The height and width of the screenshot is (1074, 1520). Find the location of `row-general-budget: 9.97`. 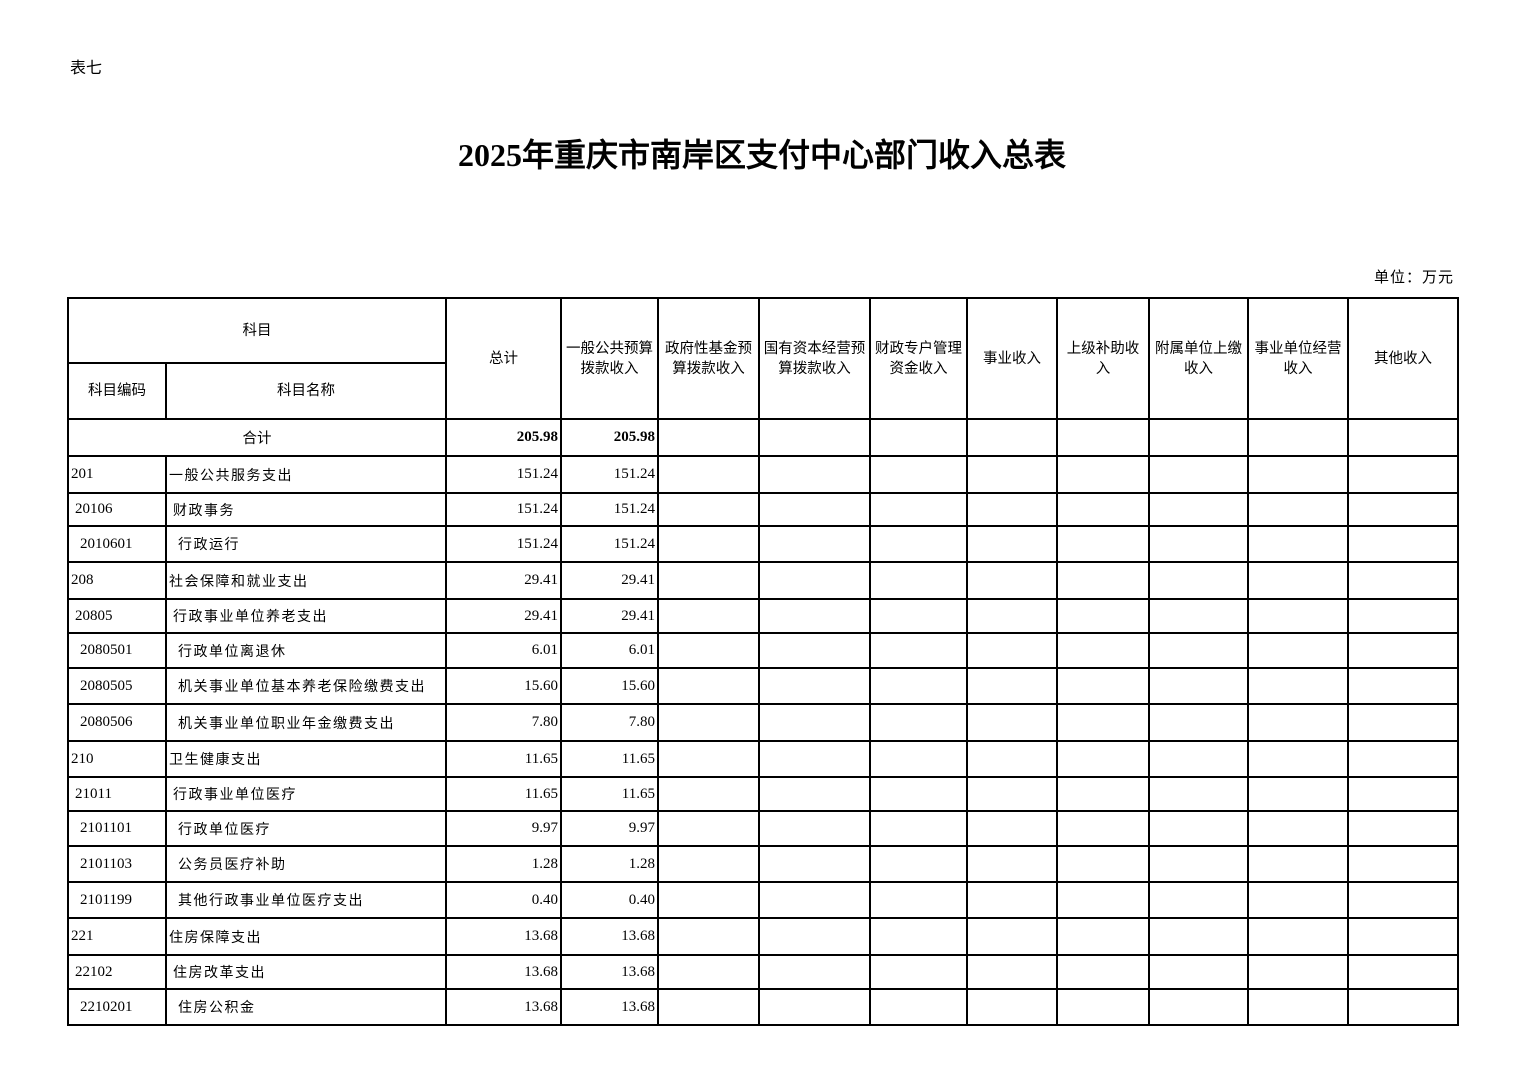

row-general-budget: 9.97 is located at coordinates (609, 828).